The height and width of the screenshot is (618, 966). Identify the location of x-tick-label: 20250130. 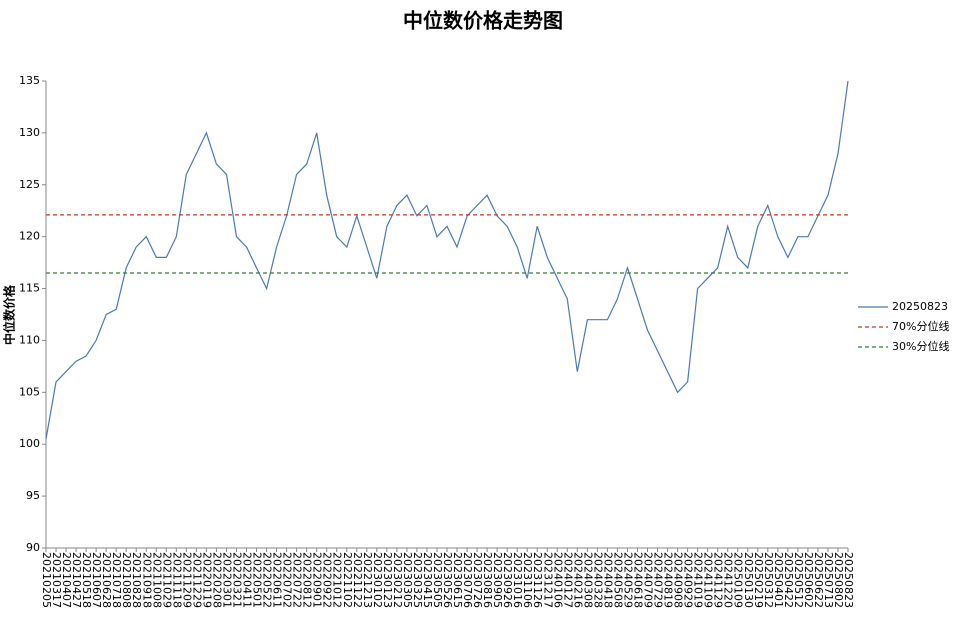
(748, 580).